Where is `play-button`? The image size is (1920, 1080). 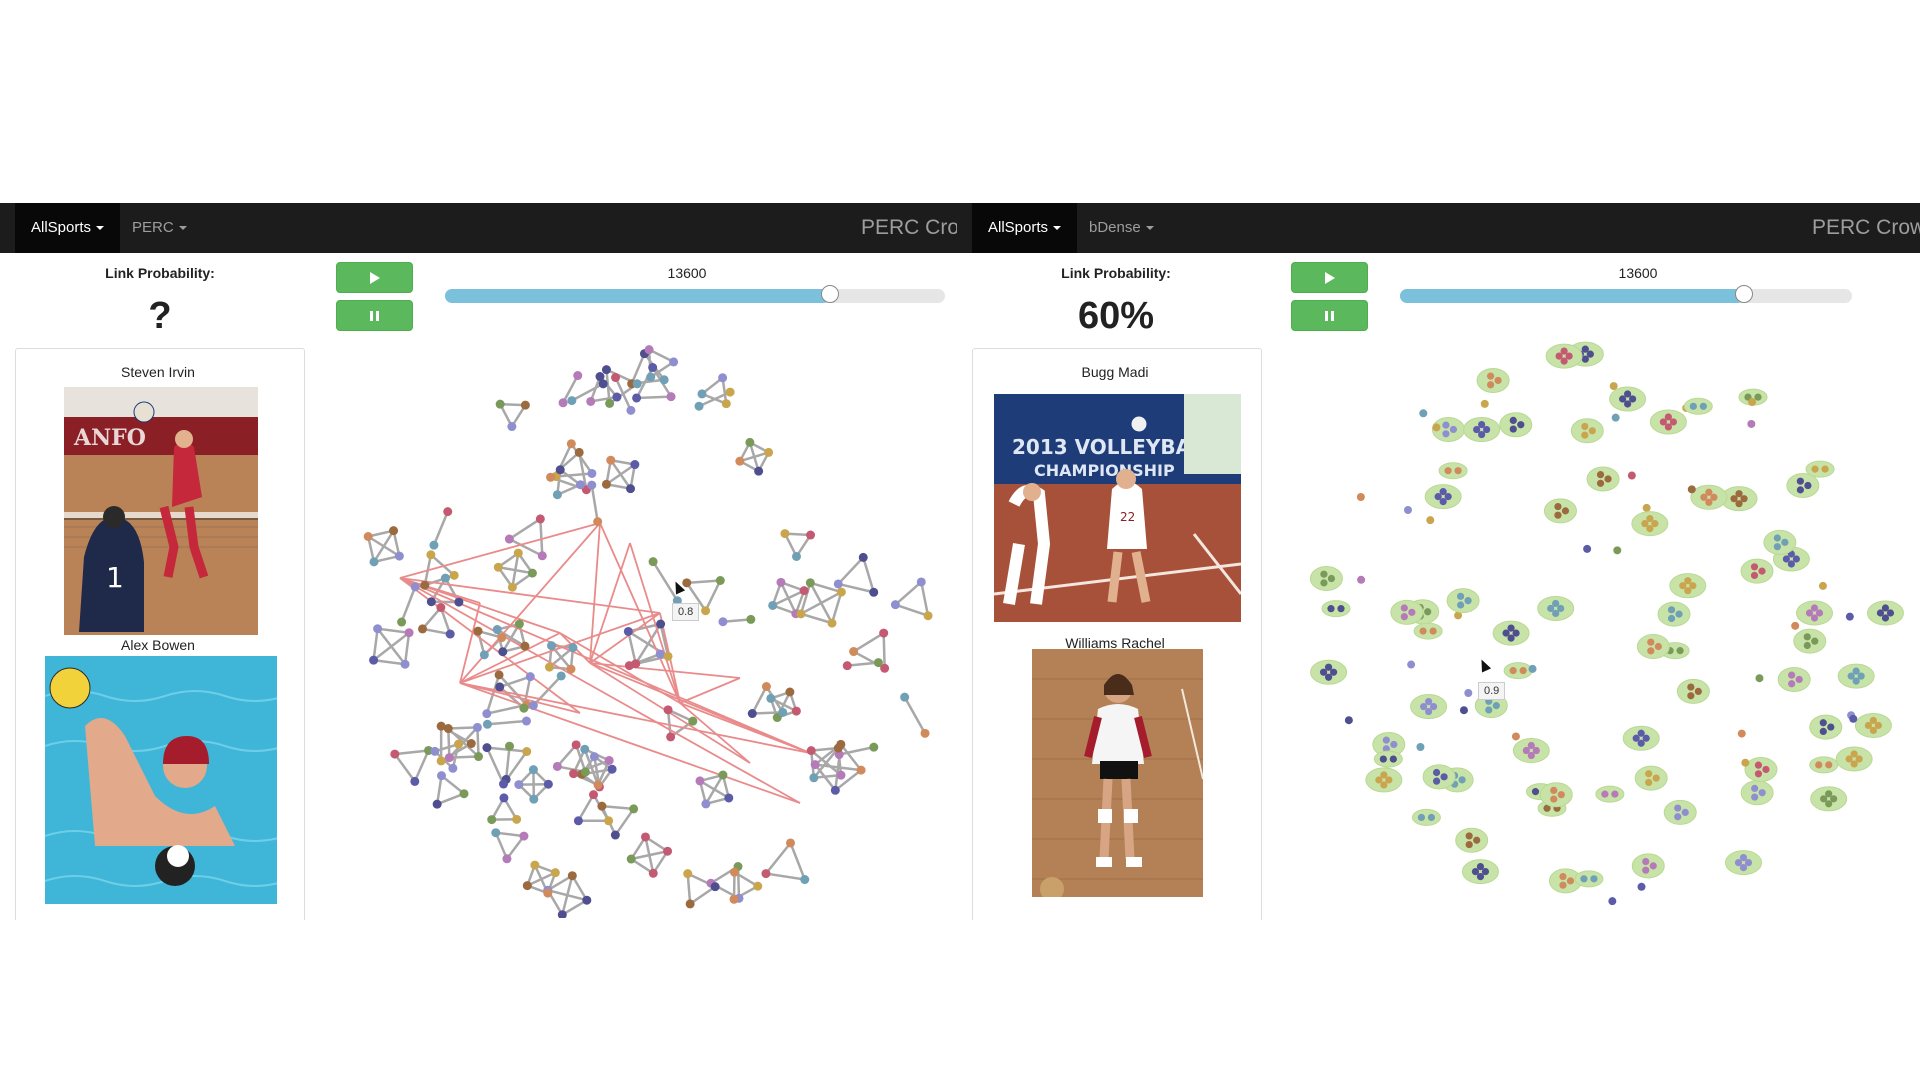
play-button is located at coordinates (1329, 277).